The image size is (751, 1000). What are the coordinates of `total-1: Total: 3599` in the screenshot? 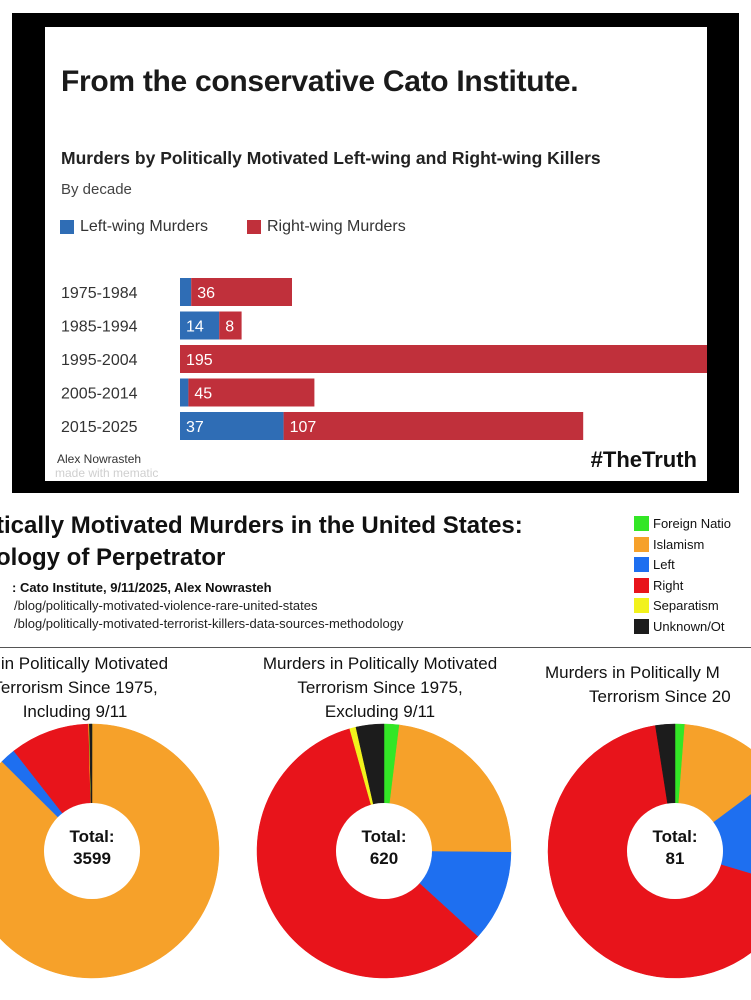 It's located at (92, 848).